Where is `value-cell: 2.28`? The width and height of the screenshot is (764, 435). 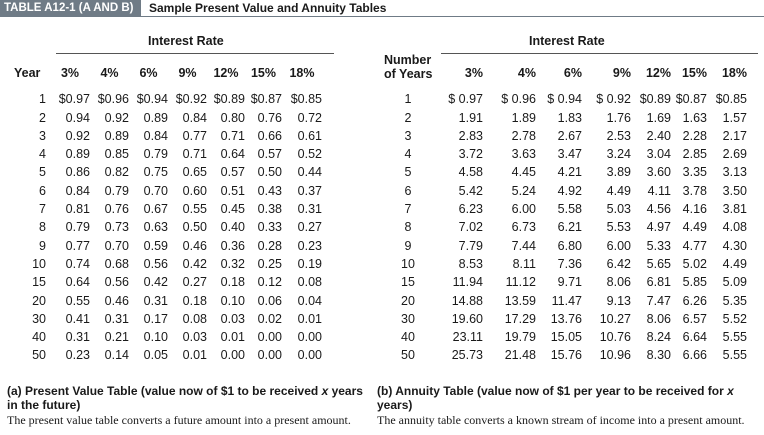 value-cell: 2.28 is located at coordinates (694, 135).